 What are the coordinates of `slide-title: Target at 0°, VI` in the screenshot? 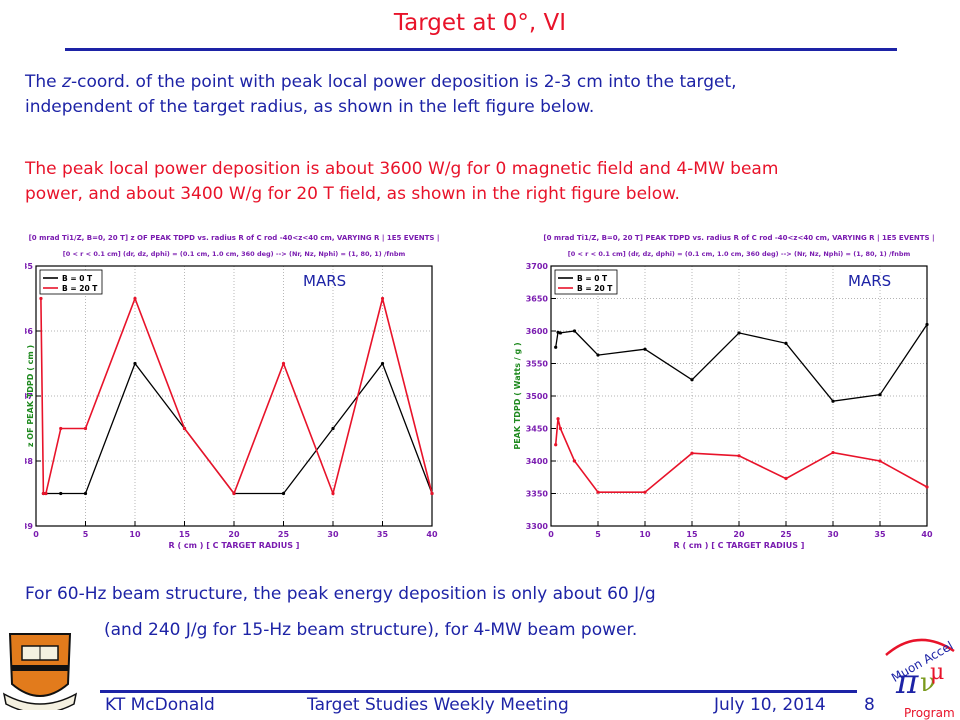 It's located at (480, 23).